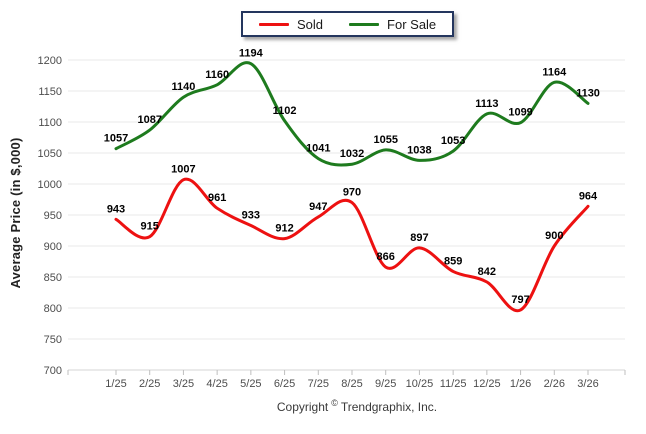 The width and height of the screenshot is (646, 434). Describe the element at coordinates (334, 403) in the screenshot. I see `copyright-symbol: ©` at that location.